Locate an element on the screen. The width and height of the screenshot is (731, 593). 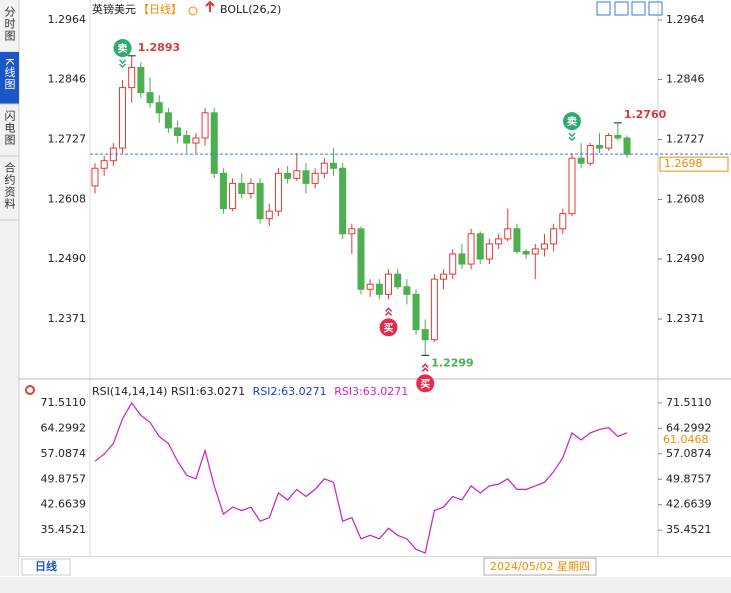
side-tab: 分时图 is located at coordinates (9, 24).